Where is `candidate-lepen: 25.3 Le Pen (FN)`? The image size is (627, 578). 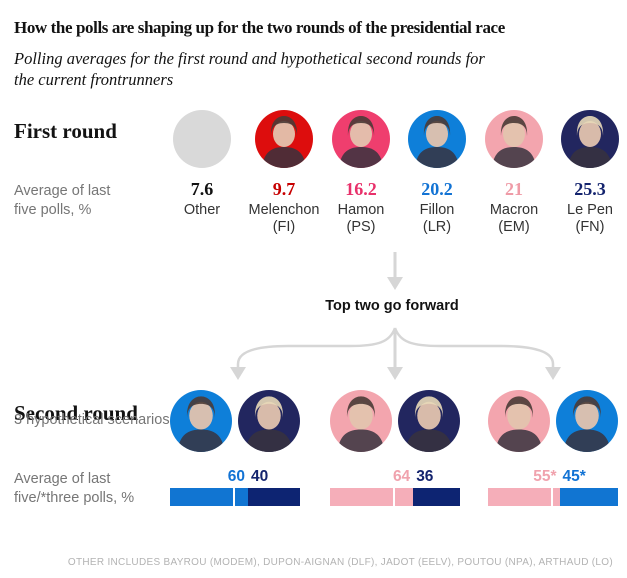
candidate-lepen: 25.3 Le Pen (FN) is located at coordinates (587, 173).